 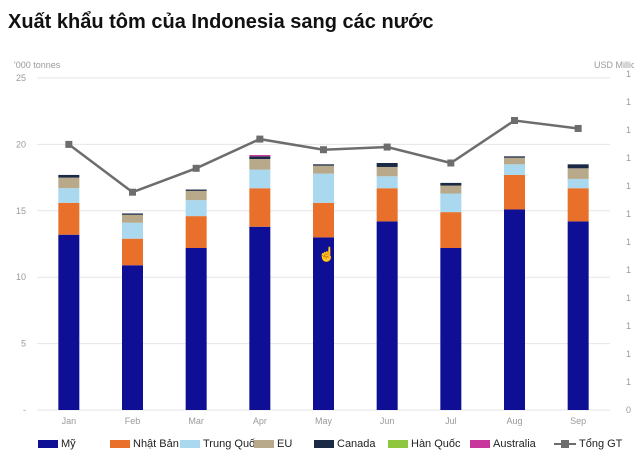 What do you see at coordinates (614, 65) in the screenshot?
I see `right-axis-unit-label: USD Millio` at bounding box center [614, 65].